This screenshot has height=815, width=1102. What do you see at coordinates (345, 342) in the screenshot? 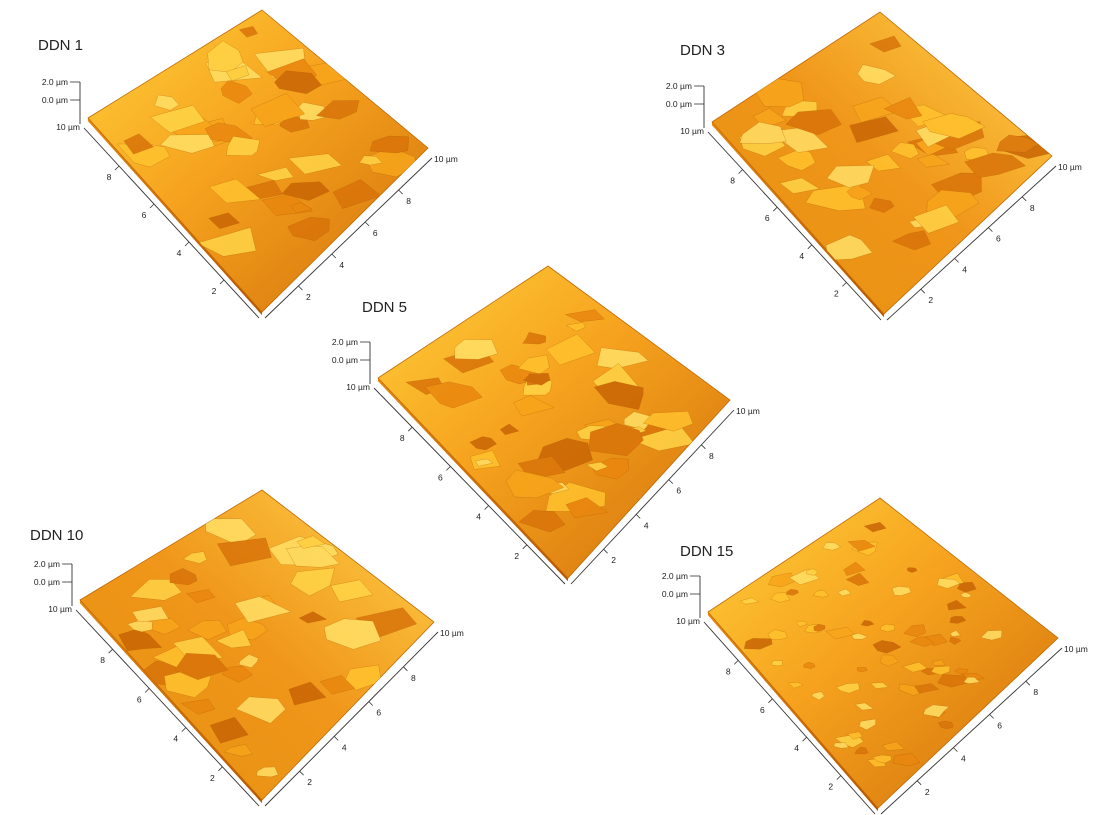
I see `z-axis-top-label: 2.0 µm` at bounding box center [345, 342].